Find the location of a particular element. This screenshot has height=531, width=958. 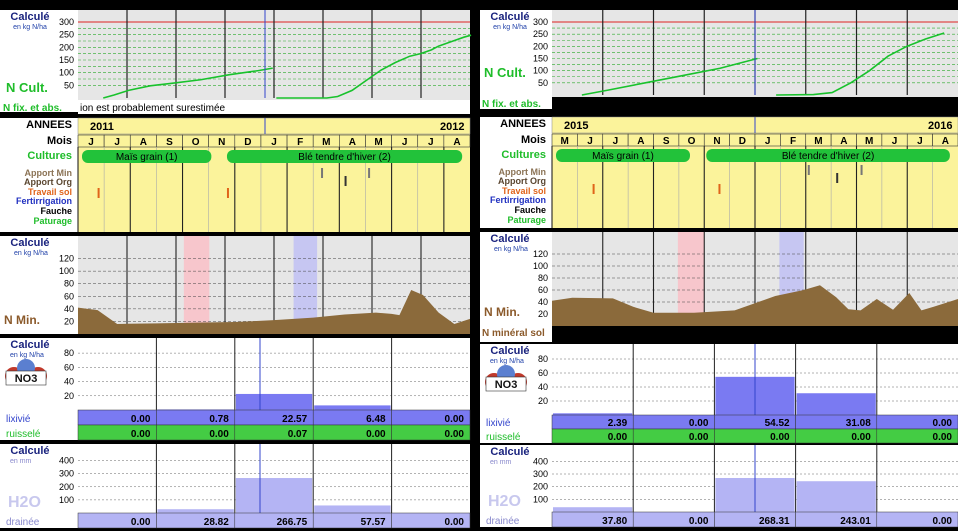

ruissele-label-cell is located at coordinates (516, 436).